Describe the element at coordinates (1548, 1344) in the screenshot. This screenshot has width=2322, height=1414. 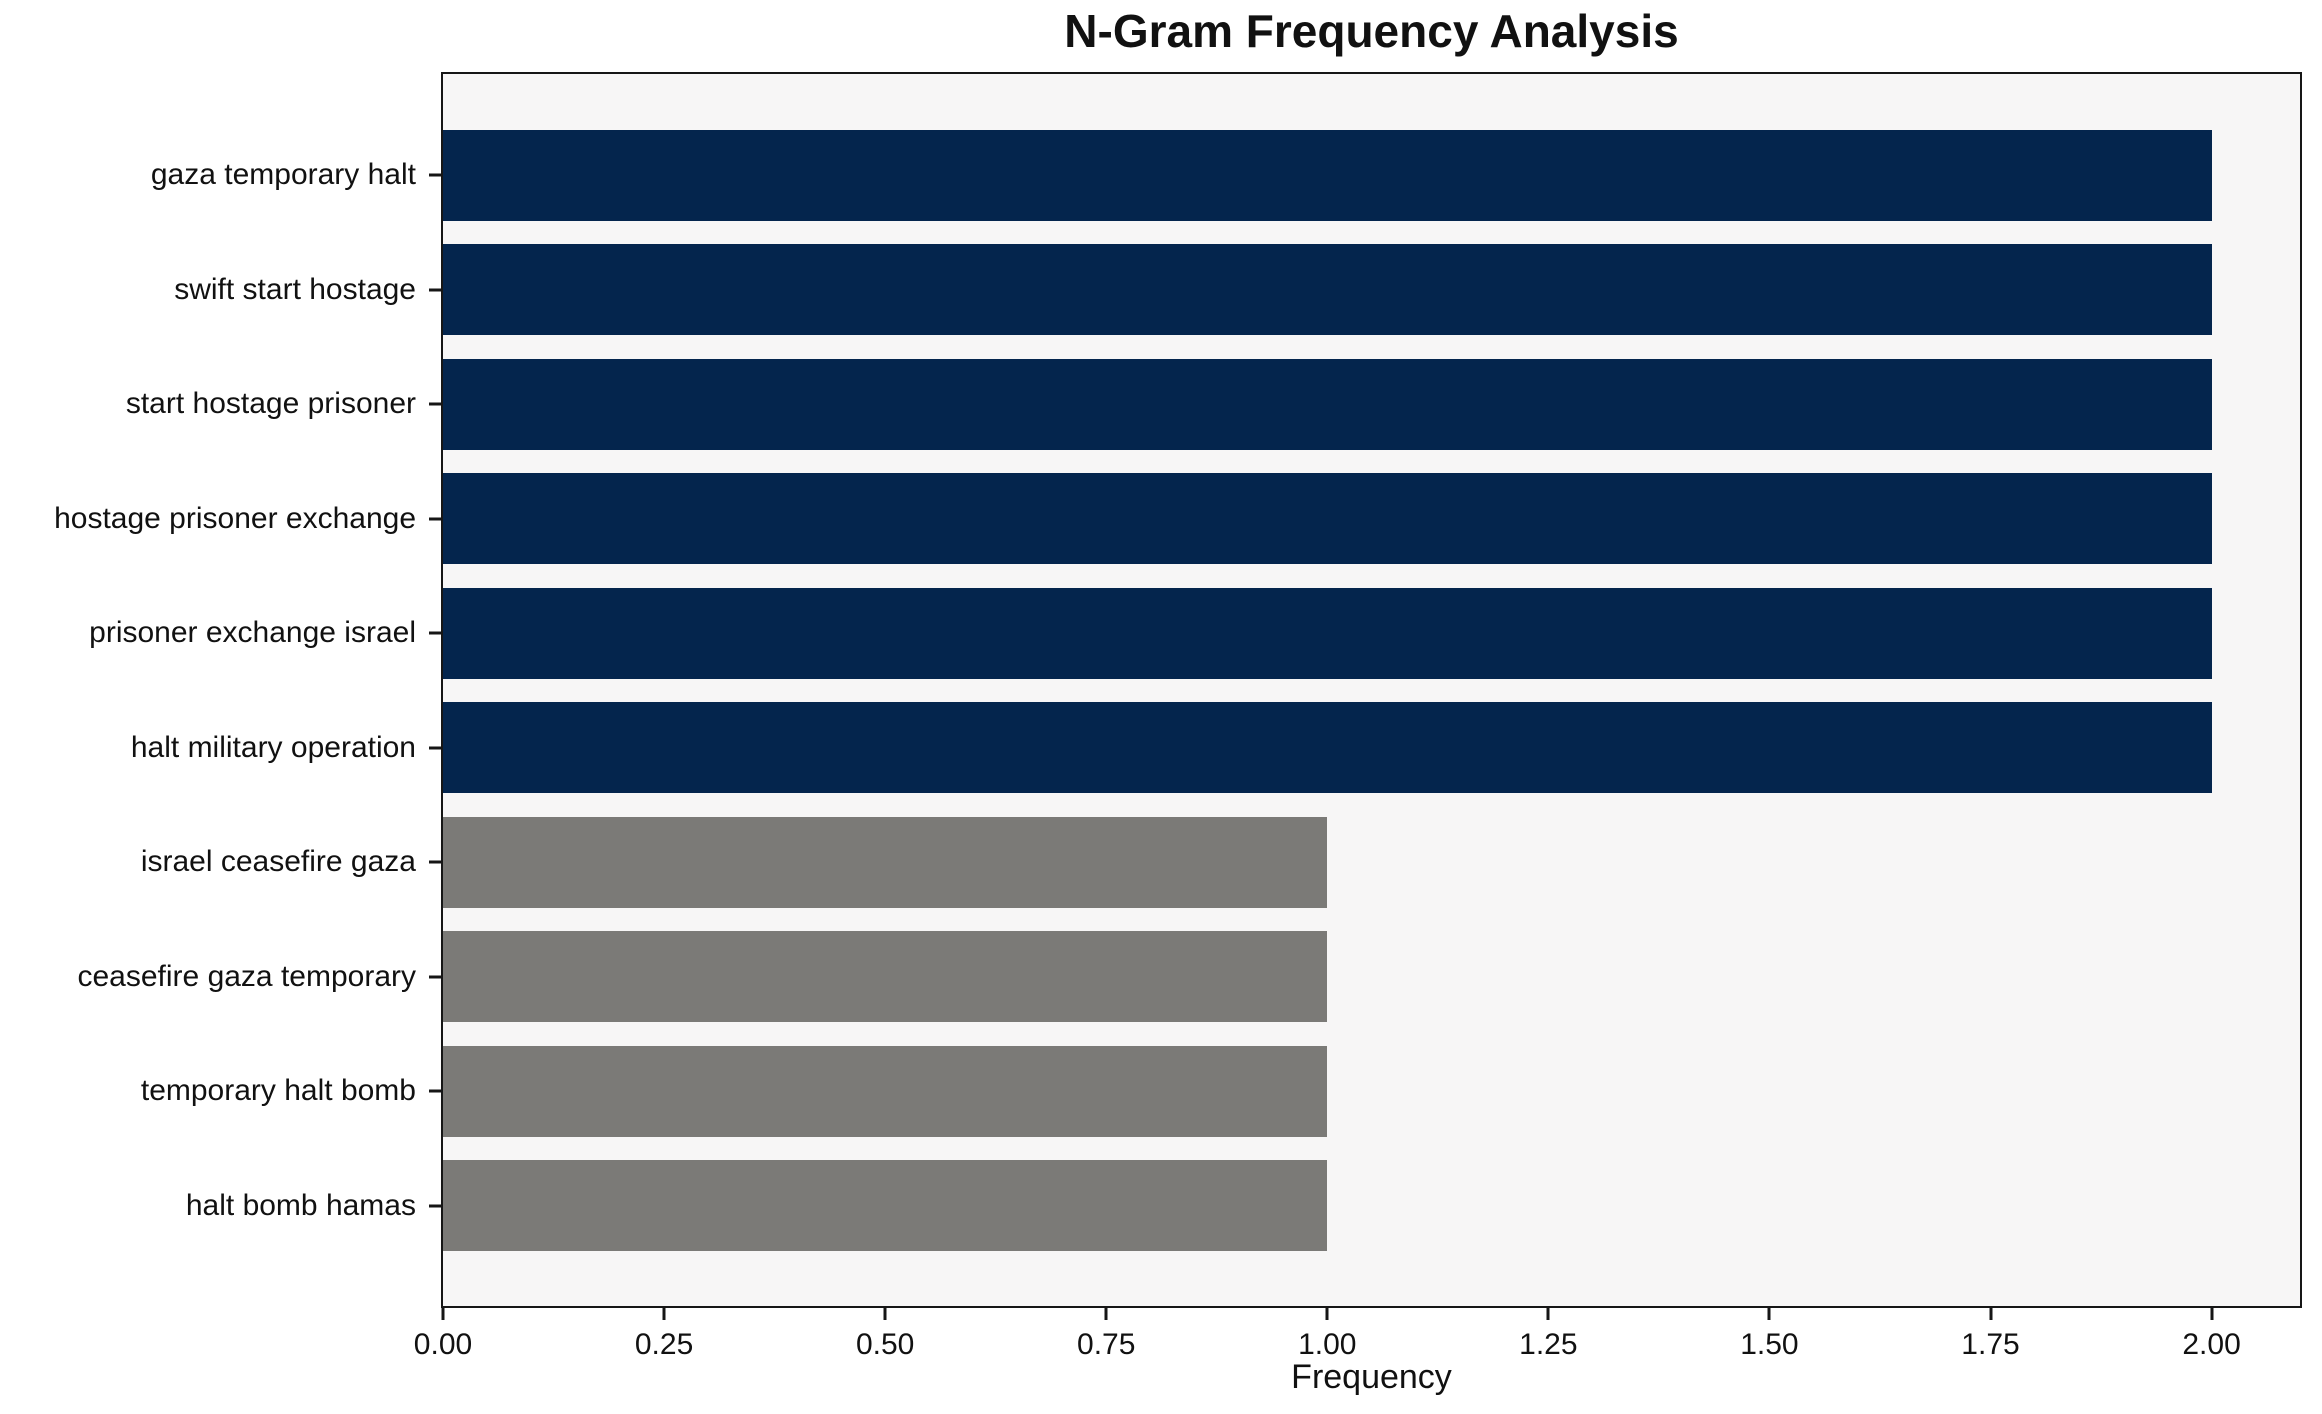
I see `x-tick-label: 1.25` at that location.